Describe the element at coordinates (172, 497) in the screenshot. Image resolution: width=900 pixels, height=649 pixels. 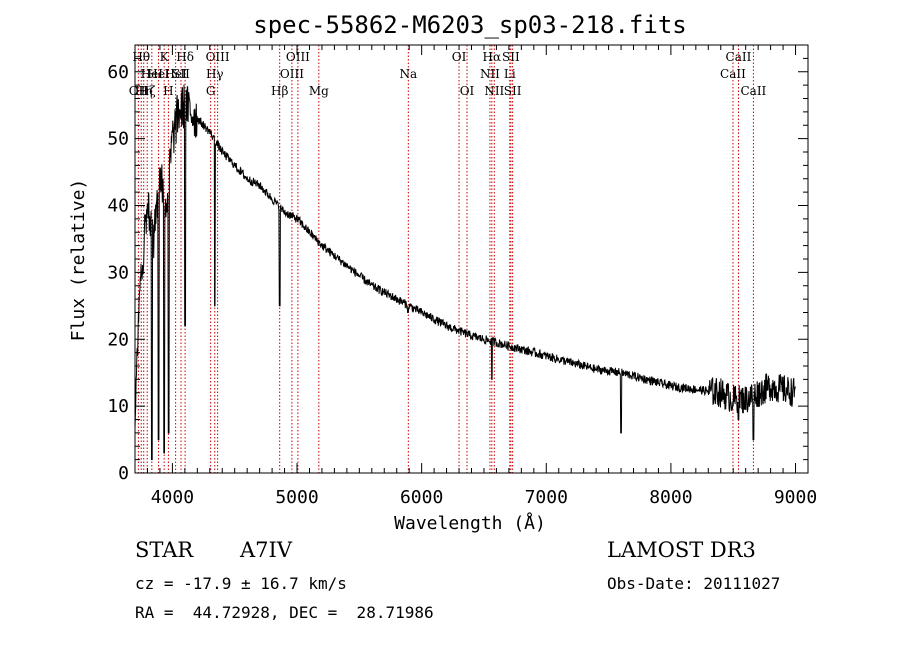
I see `x-tick-label: 4000` at that location.